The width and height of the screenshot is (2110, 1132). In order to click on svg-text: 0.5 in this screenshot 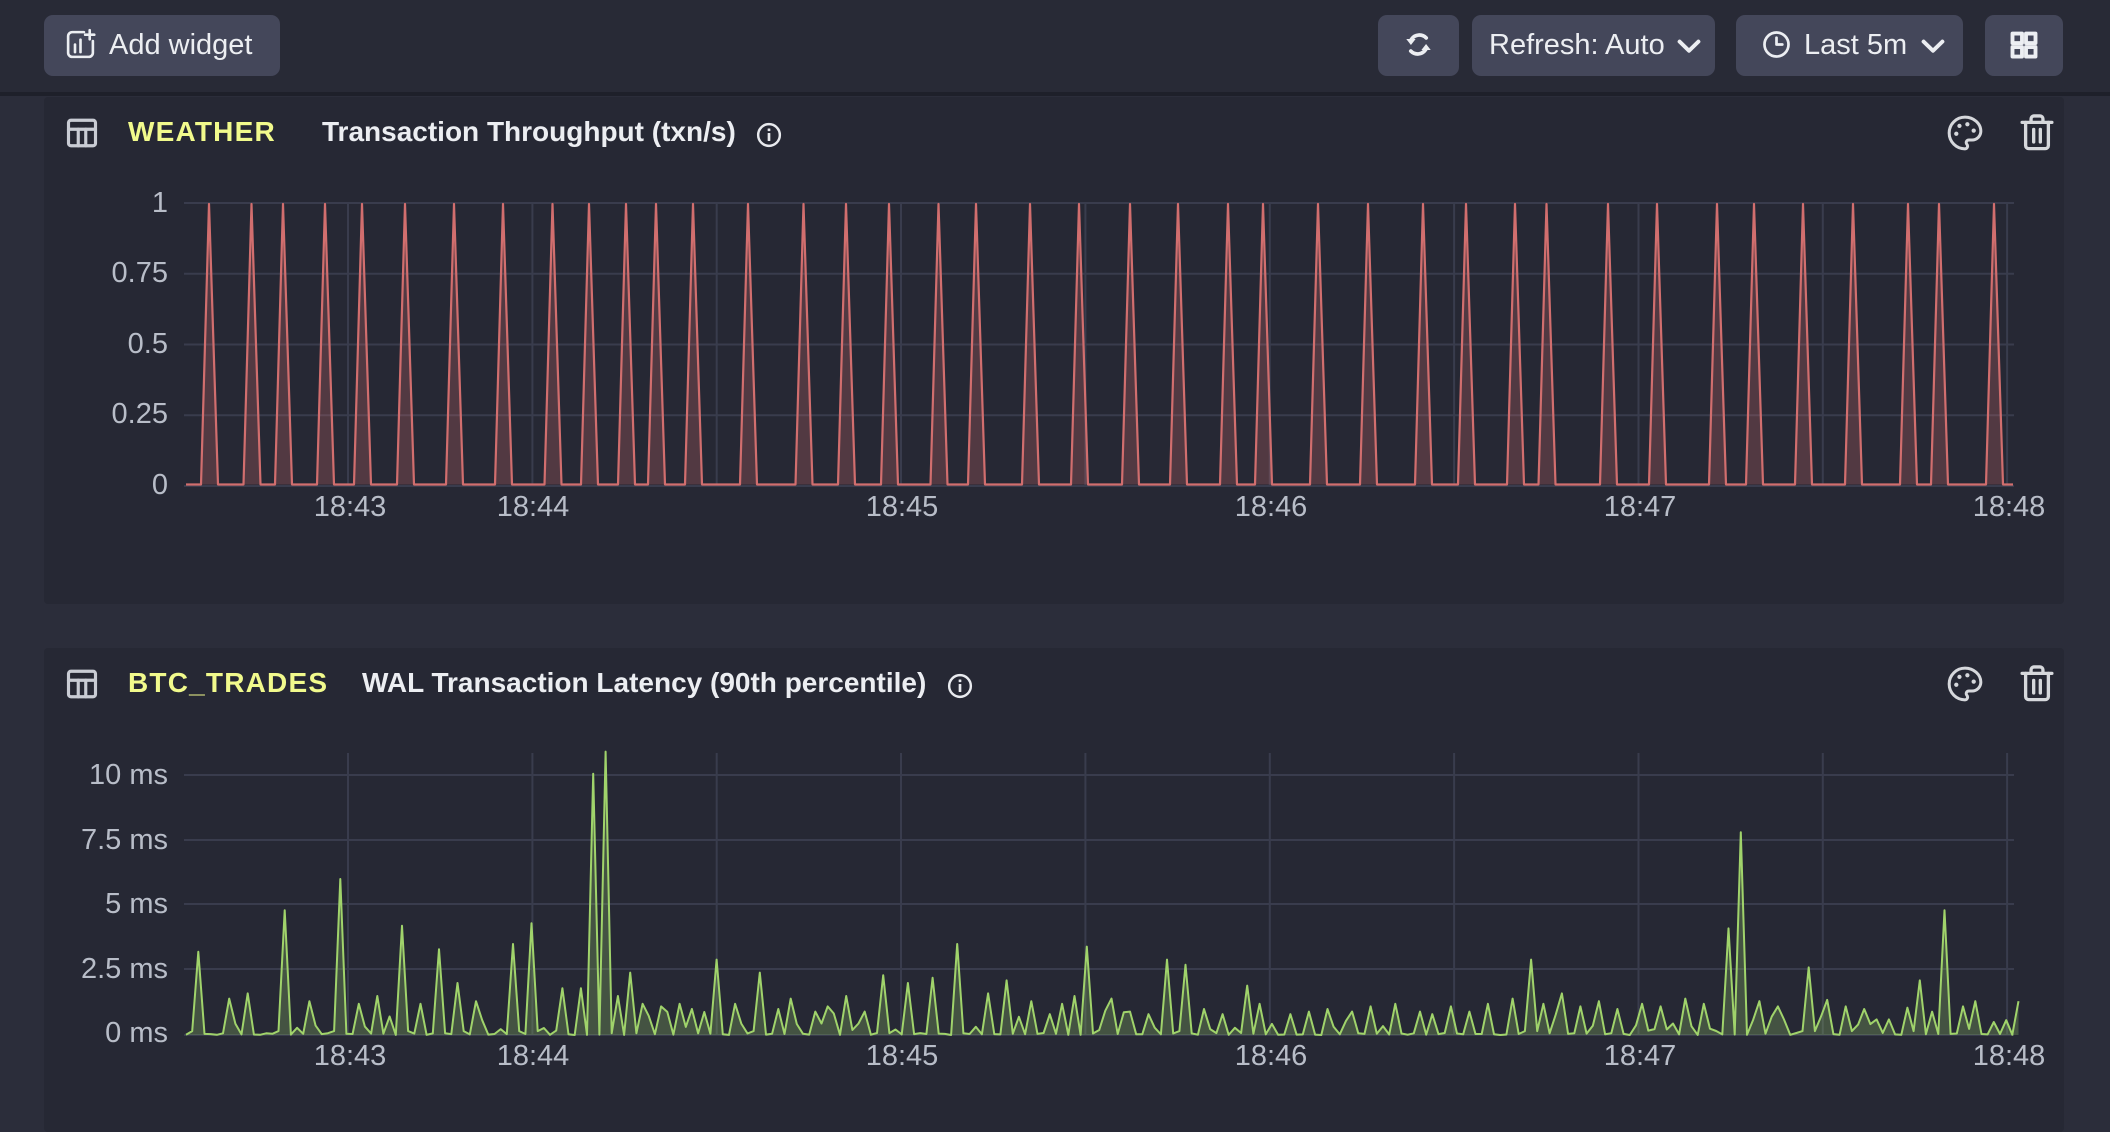, I will do `click(148, 344)`.